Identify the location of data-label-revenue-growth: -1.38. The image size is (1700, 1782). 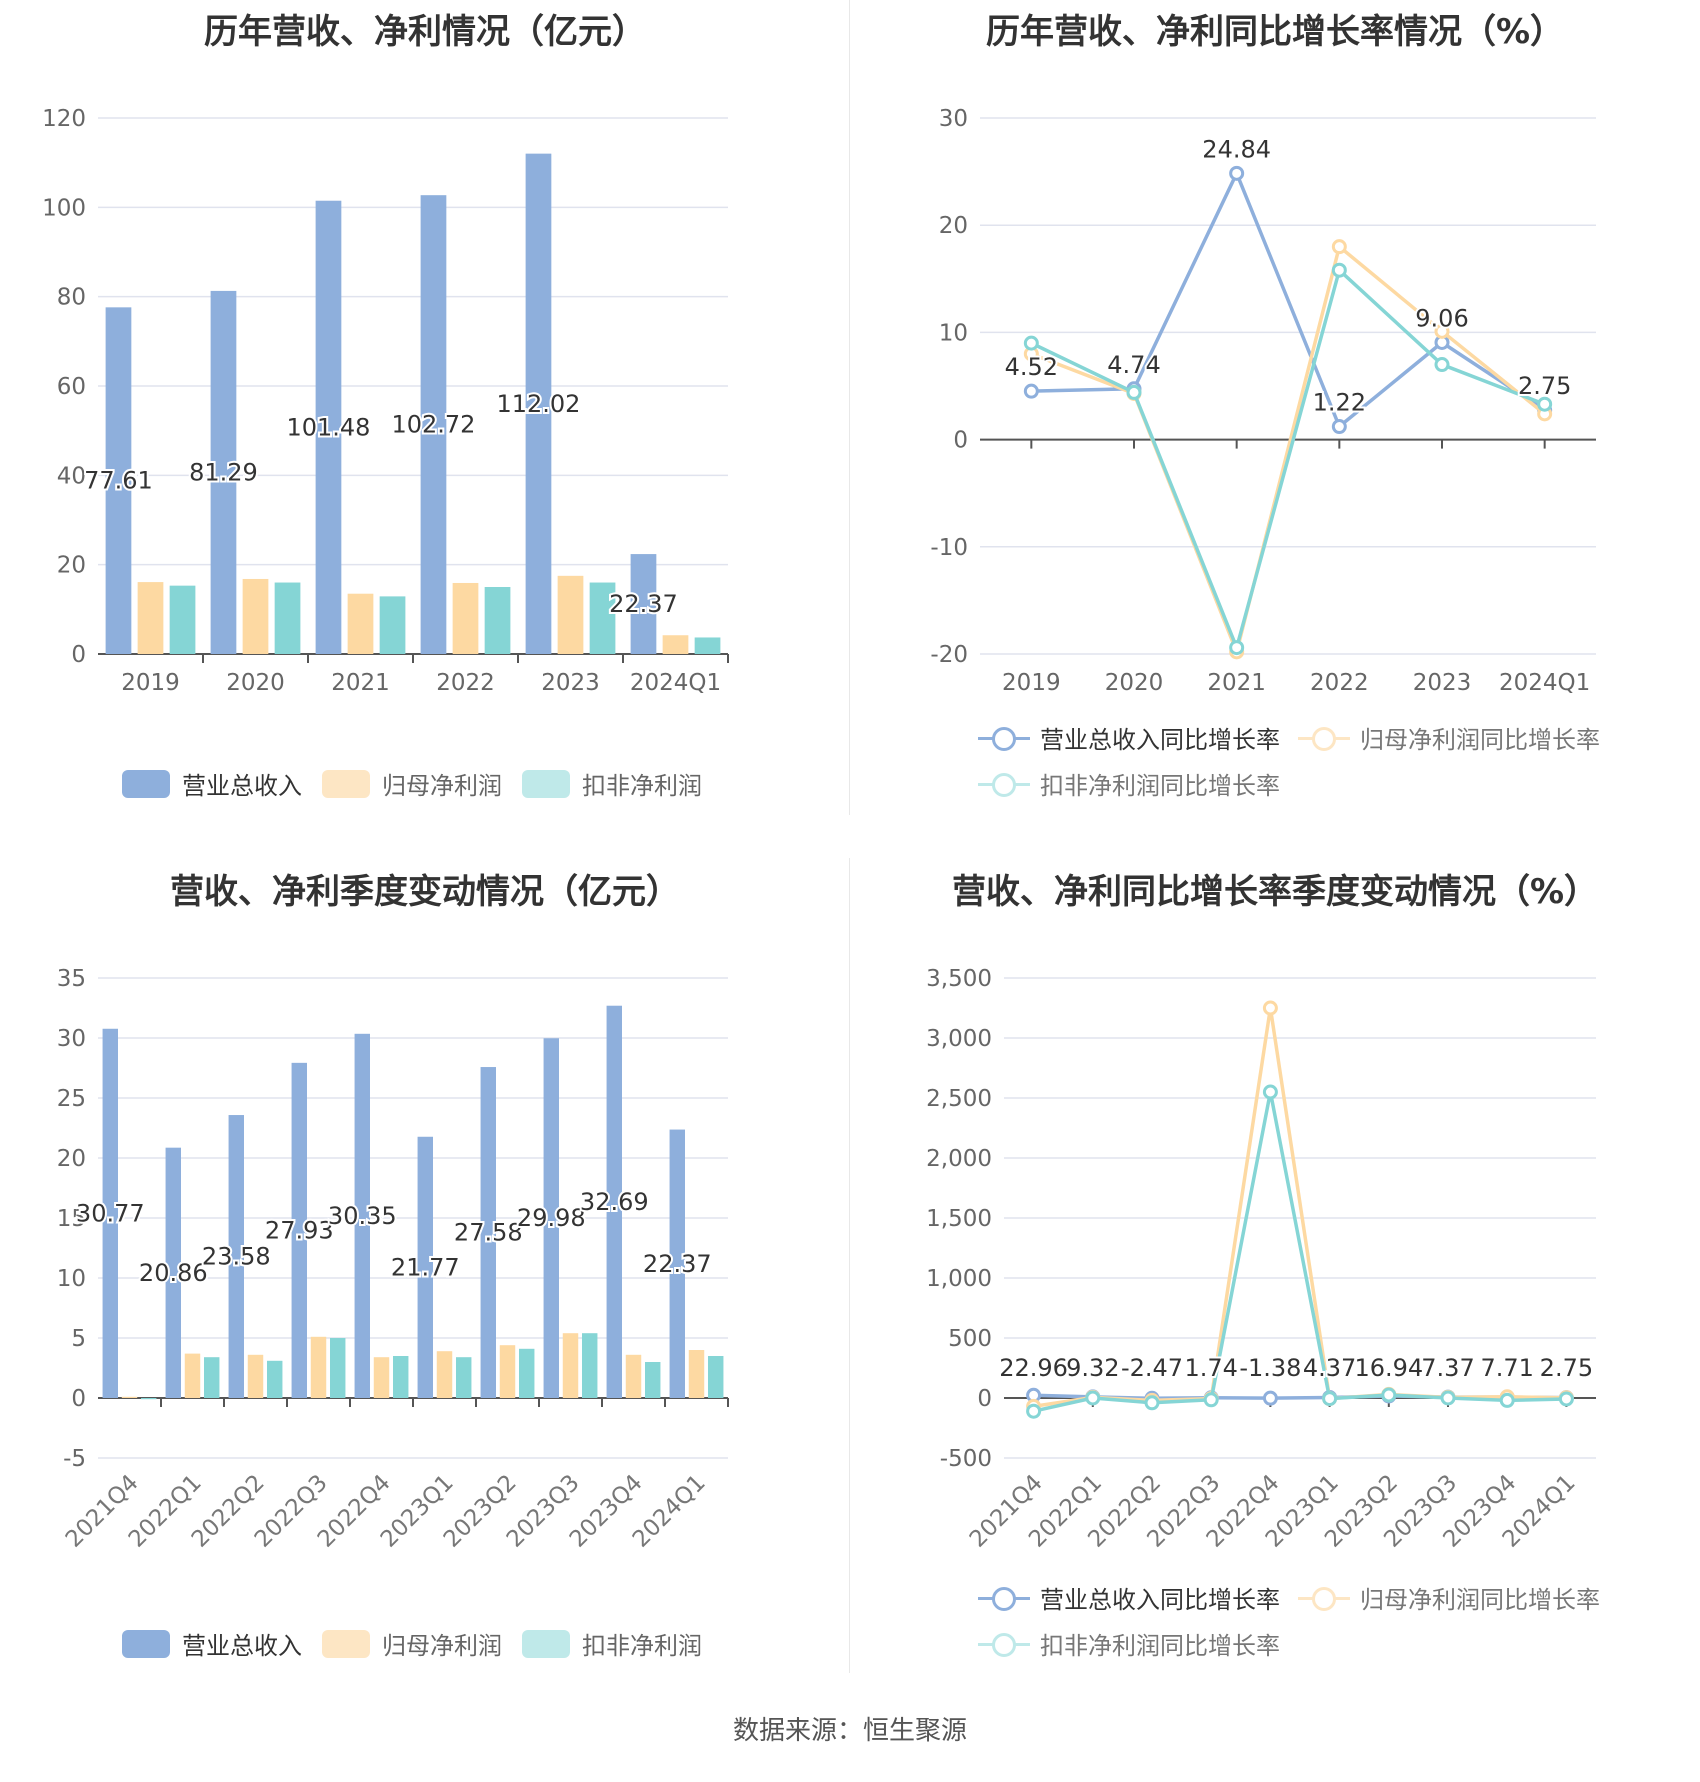
(1270, 1368).